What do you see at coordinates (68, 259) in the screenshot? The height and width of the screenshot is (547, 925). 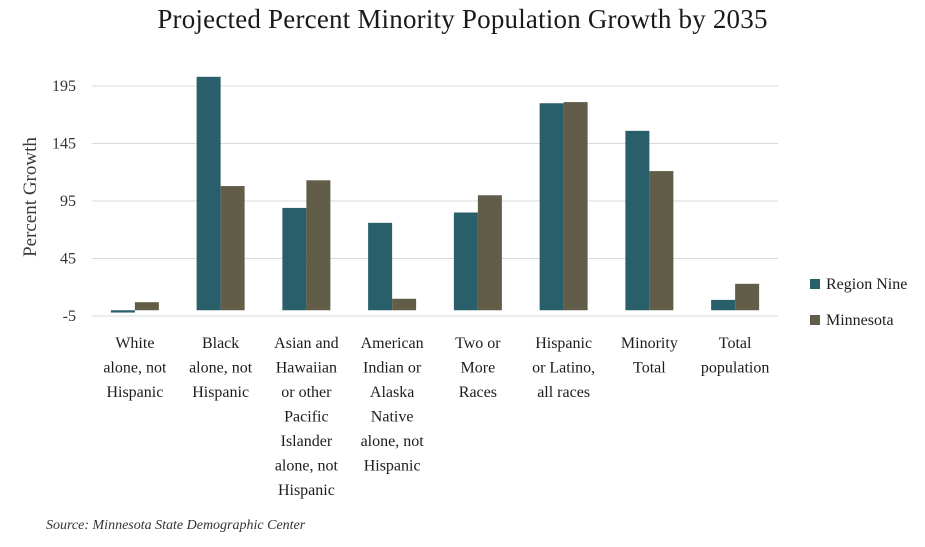 I see `y-tick-label: 45` at bounding box center [68, 259].